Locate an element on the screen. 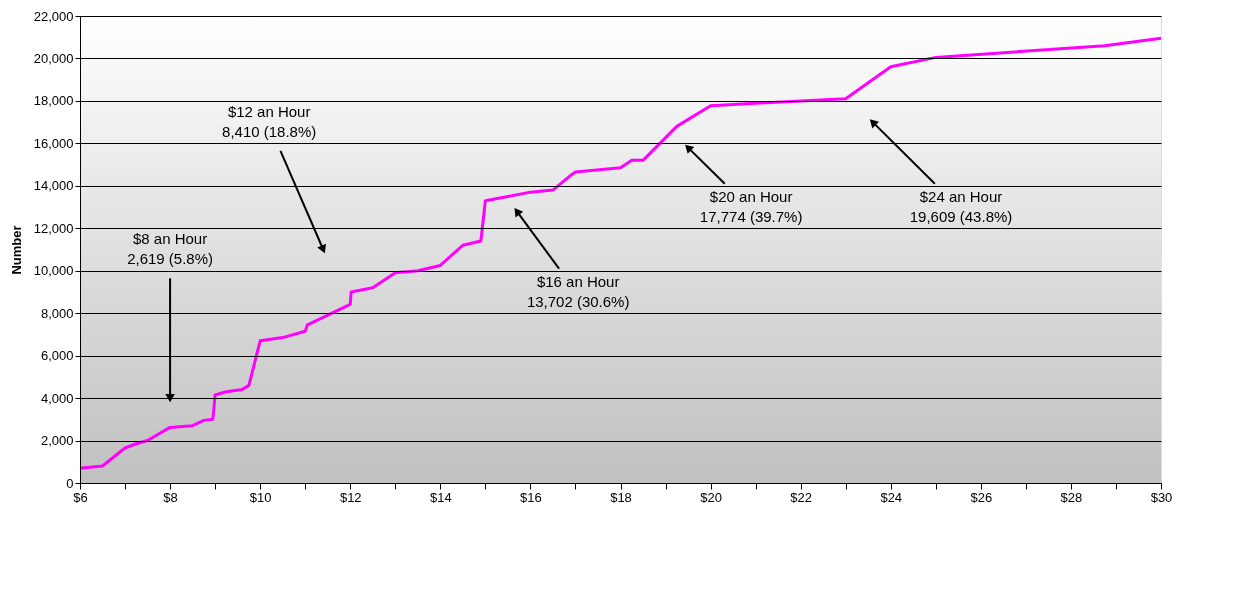 Image resolution: width=1236 pixels, height=604 pixels. y-tick-label: 2,000 is located at coordinates (57, 441).